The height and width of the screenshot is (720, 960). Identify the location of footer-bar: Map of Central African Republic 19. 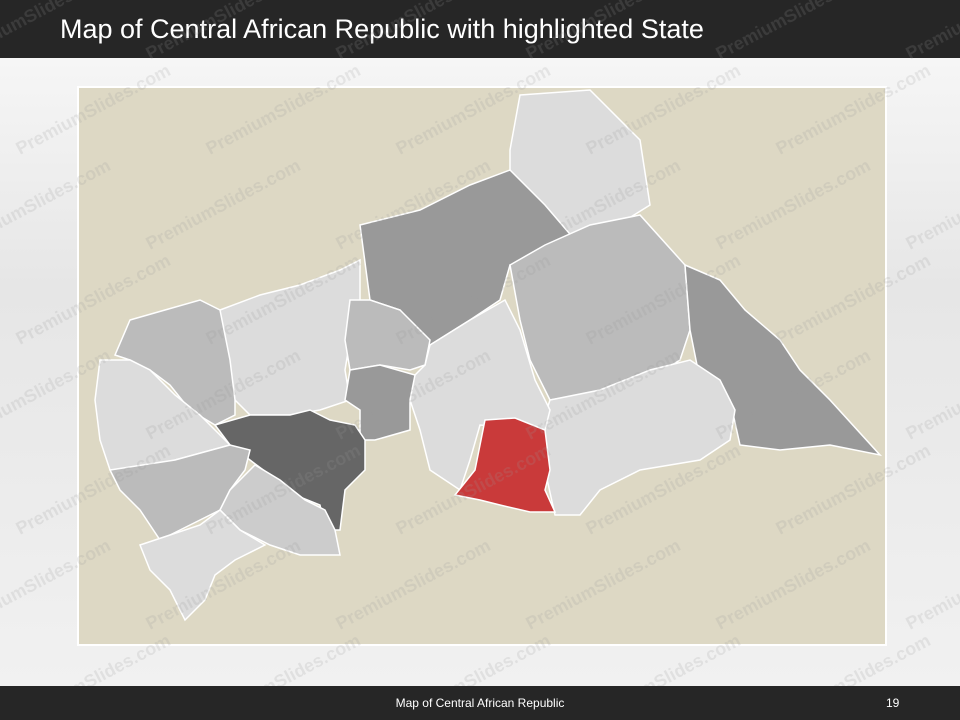
(480, 703).